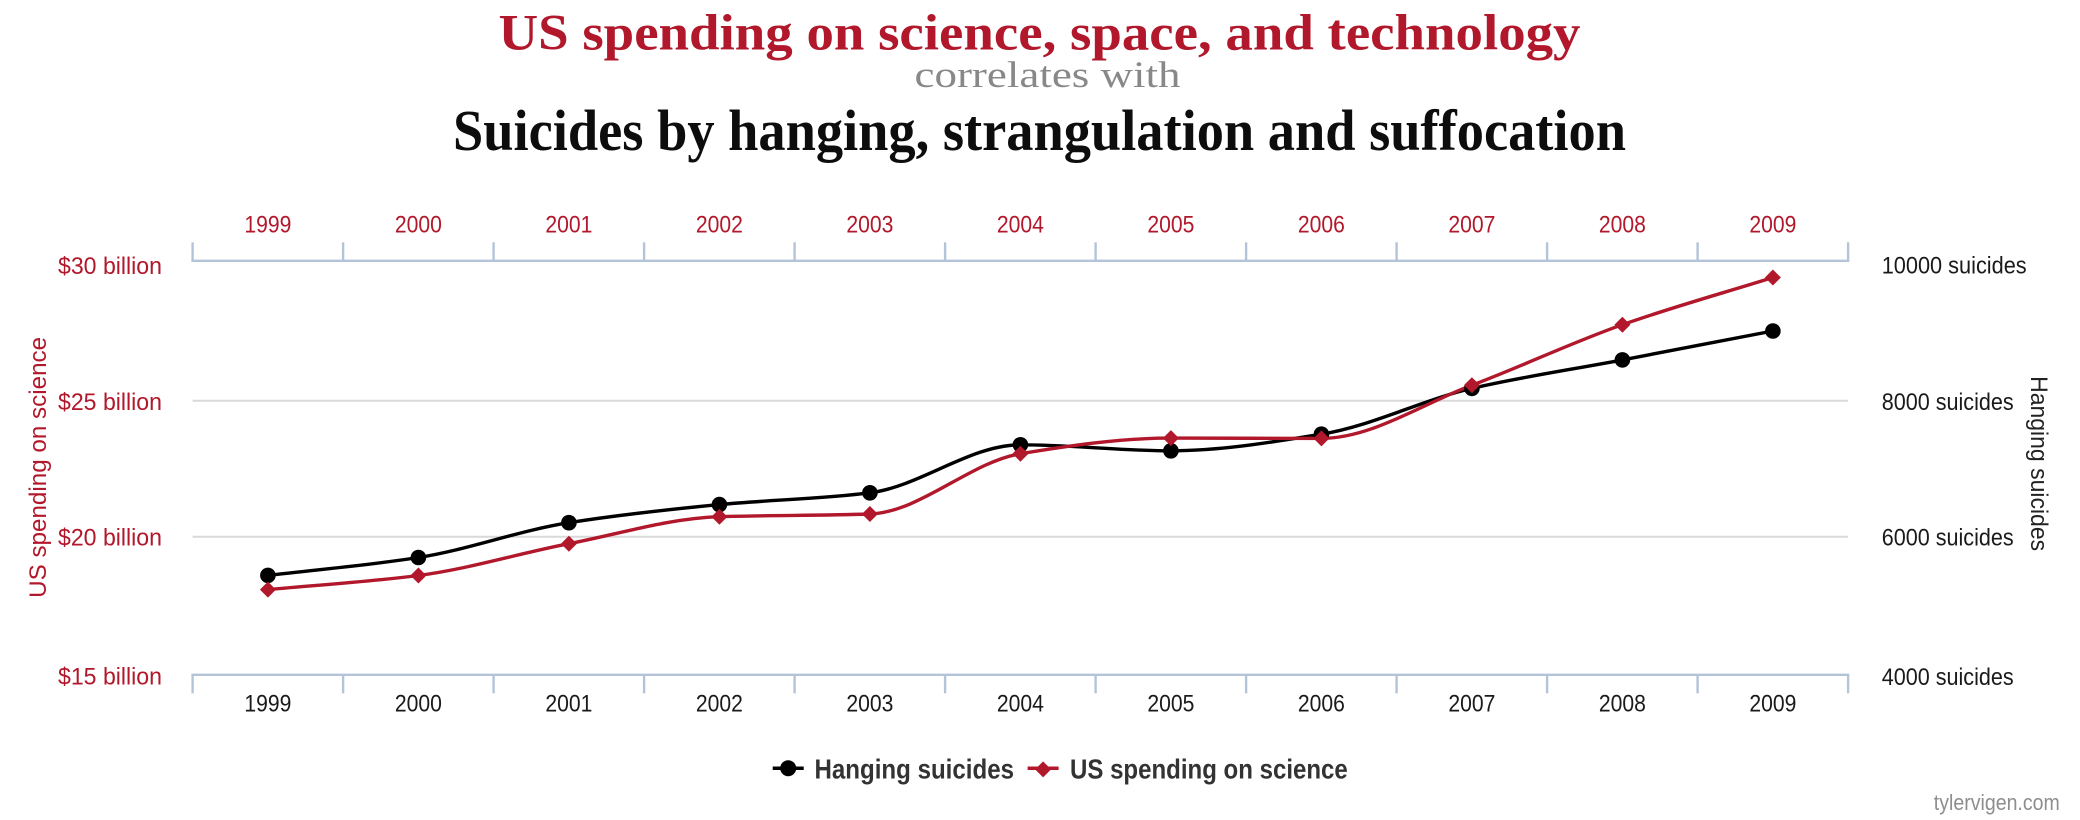 This screenshot has height=820, width=2080. I want to click on svg-text: $25 billion, so click(110, 402).